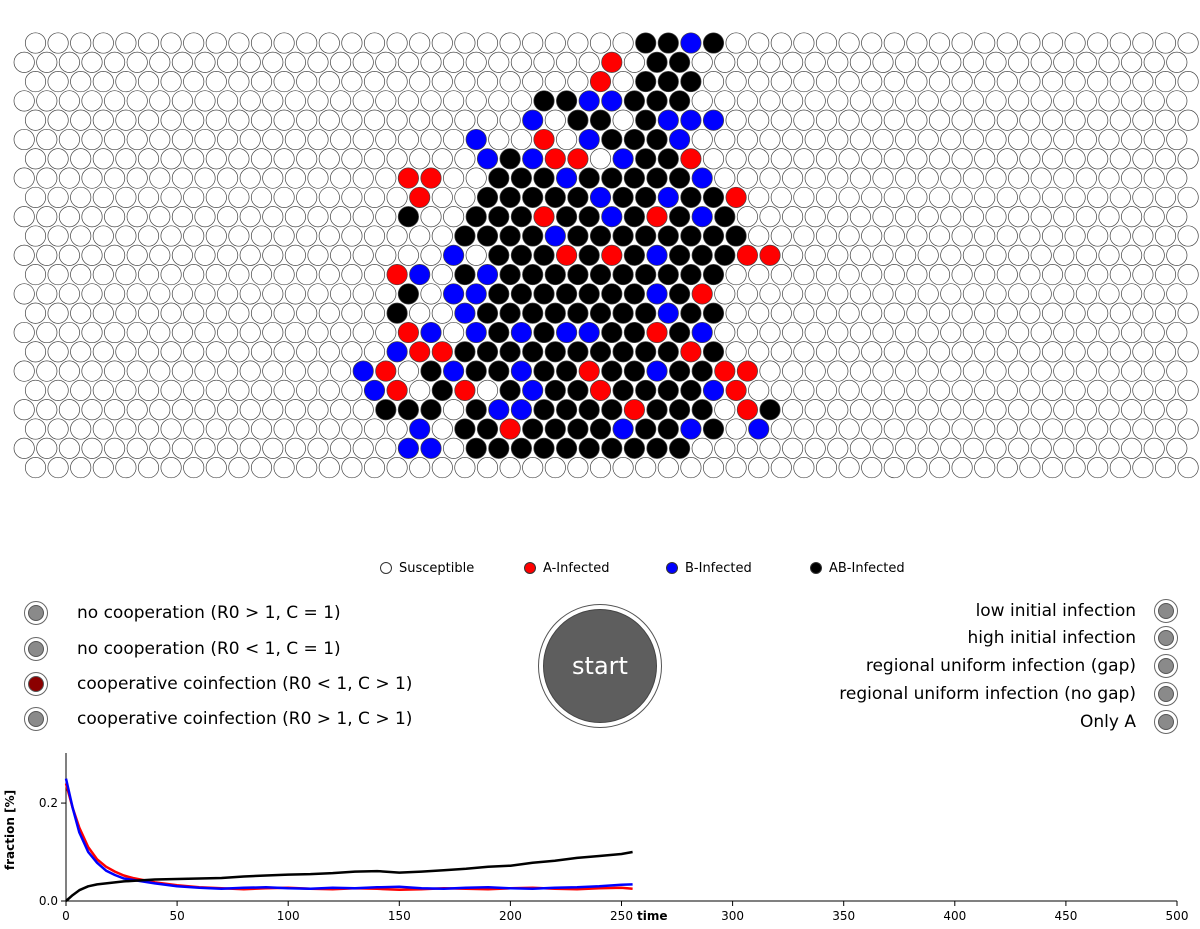  What do you see at coordinates (182, 649) in the screenshot?
I see `scenario-option-1: no cooperation (R0 < 1, C = 1)` at bounding box center [182, 649].